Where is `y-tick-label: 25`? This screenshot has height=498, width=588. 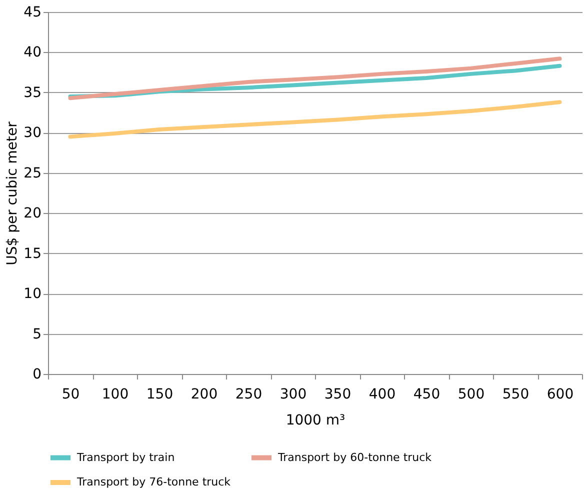 y-tick-label: 25 is located at coordinates (33, 173).